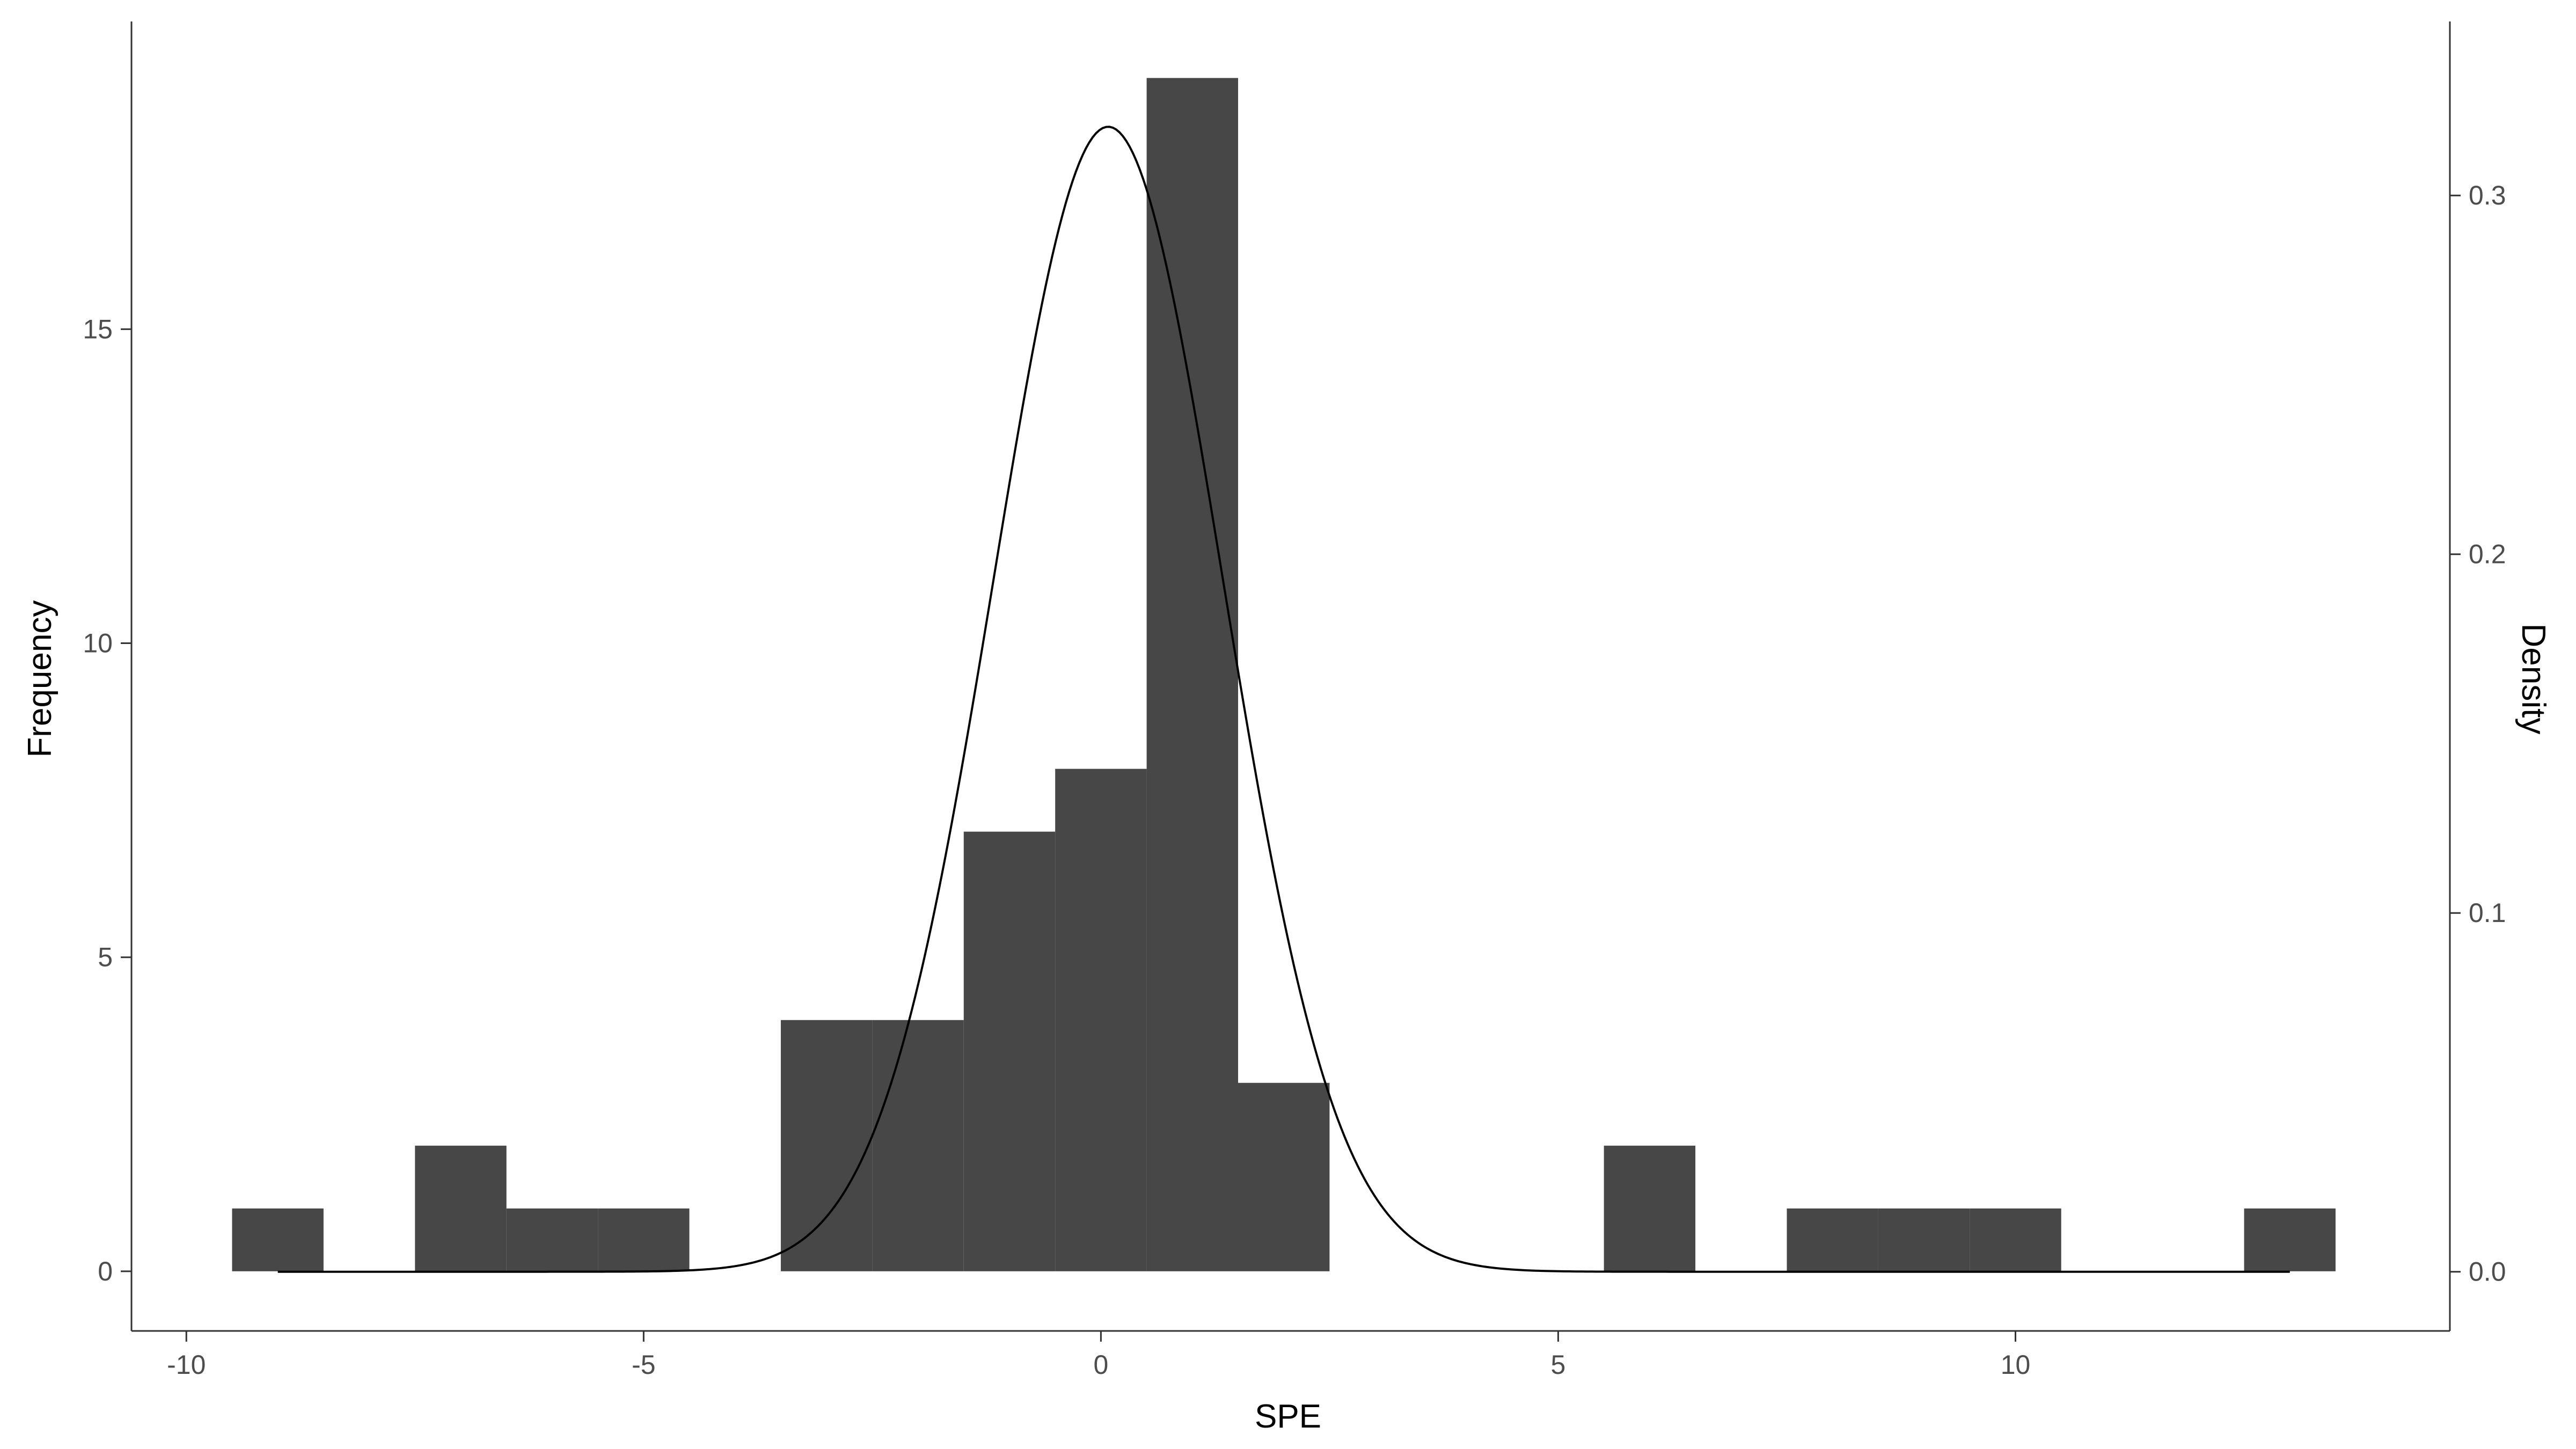  Describe the element at coordinates (98, 329) in the screenshot. I see `y-tick-label: 15` at that location.